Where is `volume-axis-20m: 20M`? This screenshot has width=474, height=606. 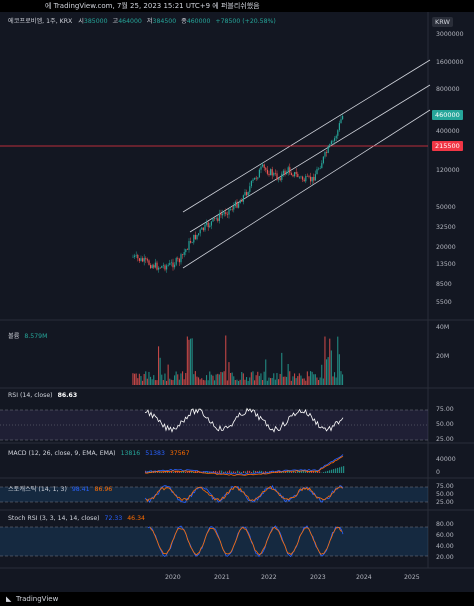
volume-axis-20m: 20M is located at coordinates (443, 356).